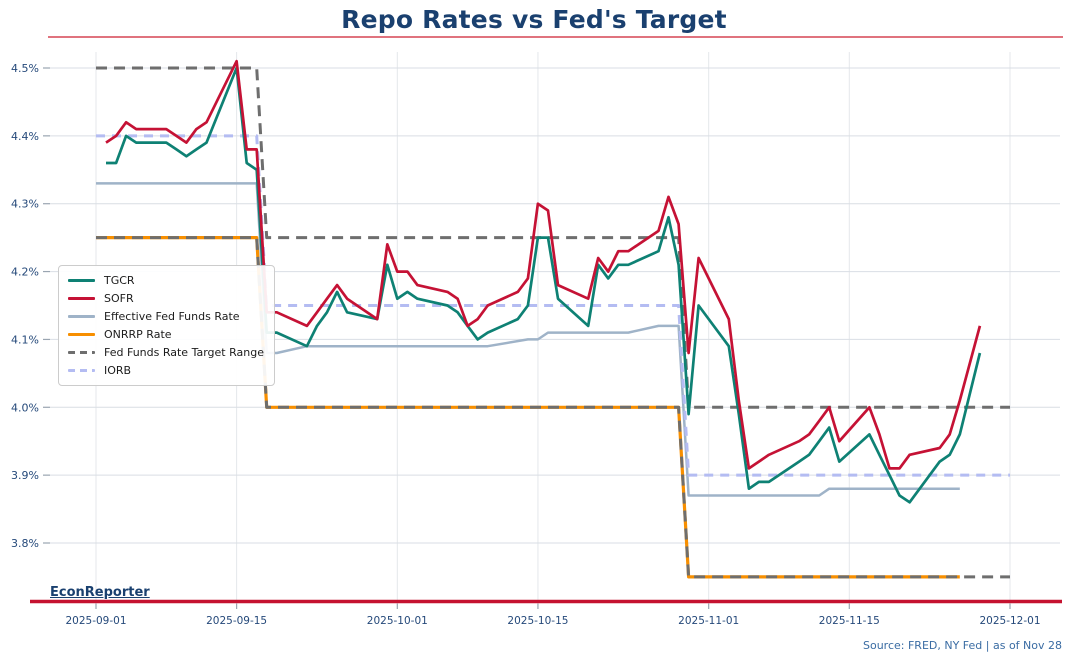 The image size is (1068, 661). I want to click on legend-item: TGCR, so click(166, 280).